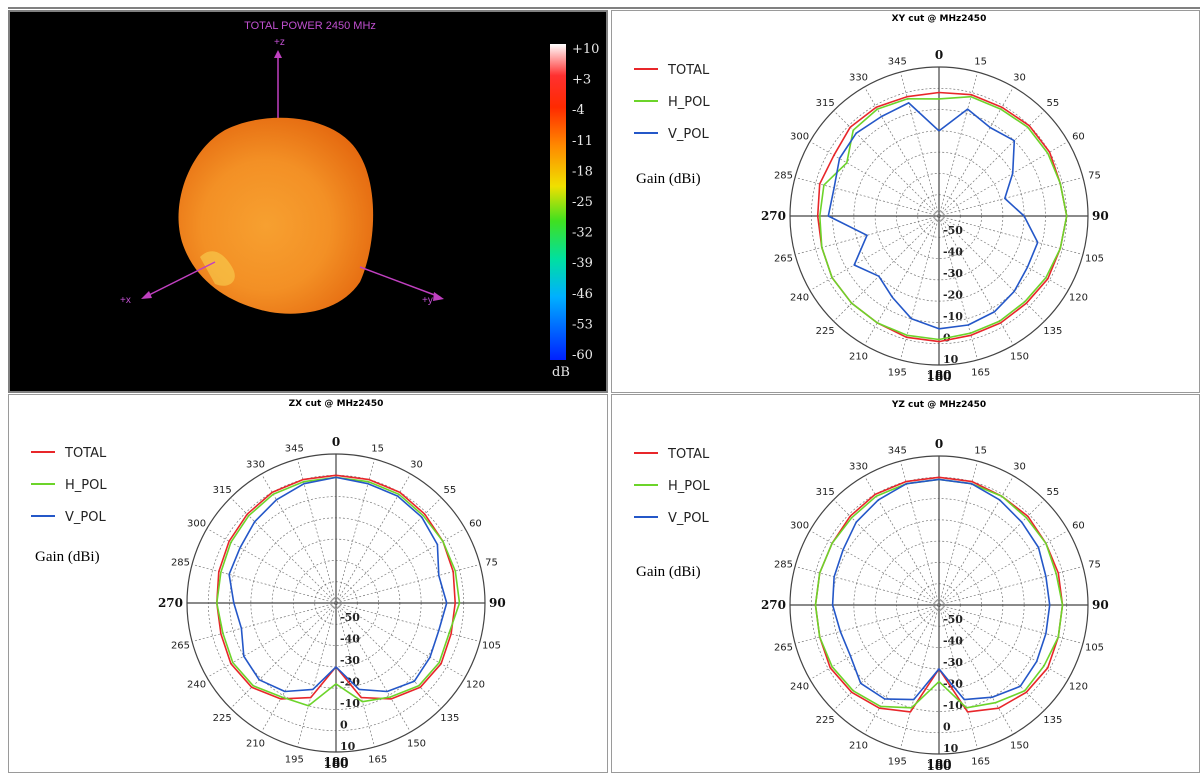 This screenshot has height=773, width=1200. I want to click on 3d-title: TOTAL POWER 2450 MHz, so click(310, 26).